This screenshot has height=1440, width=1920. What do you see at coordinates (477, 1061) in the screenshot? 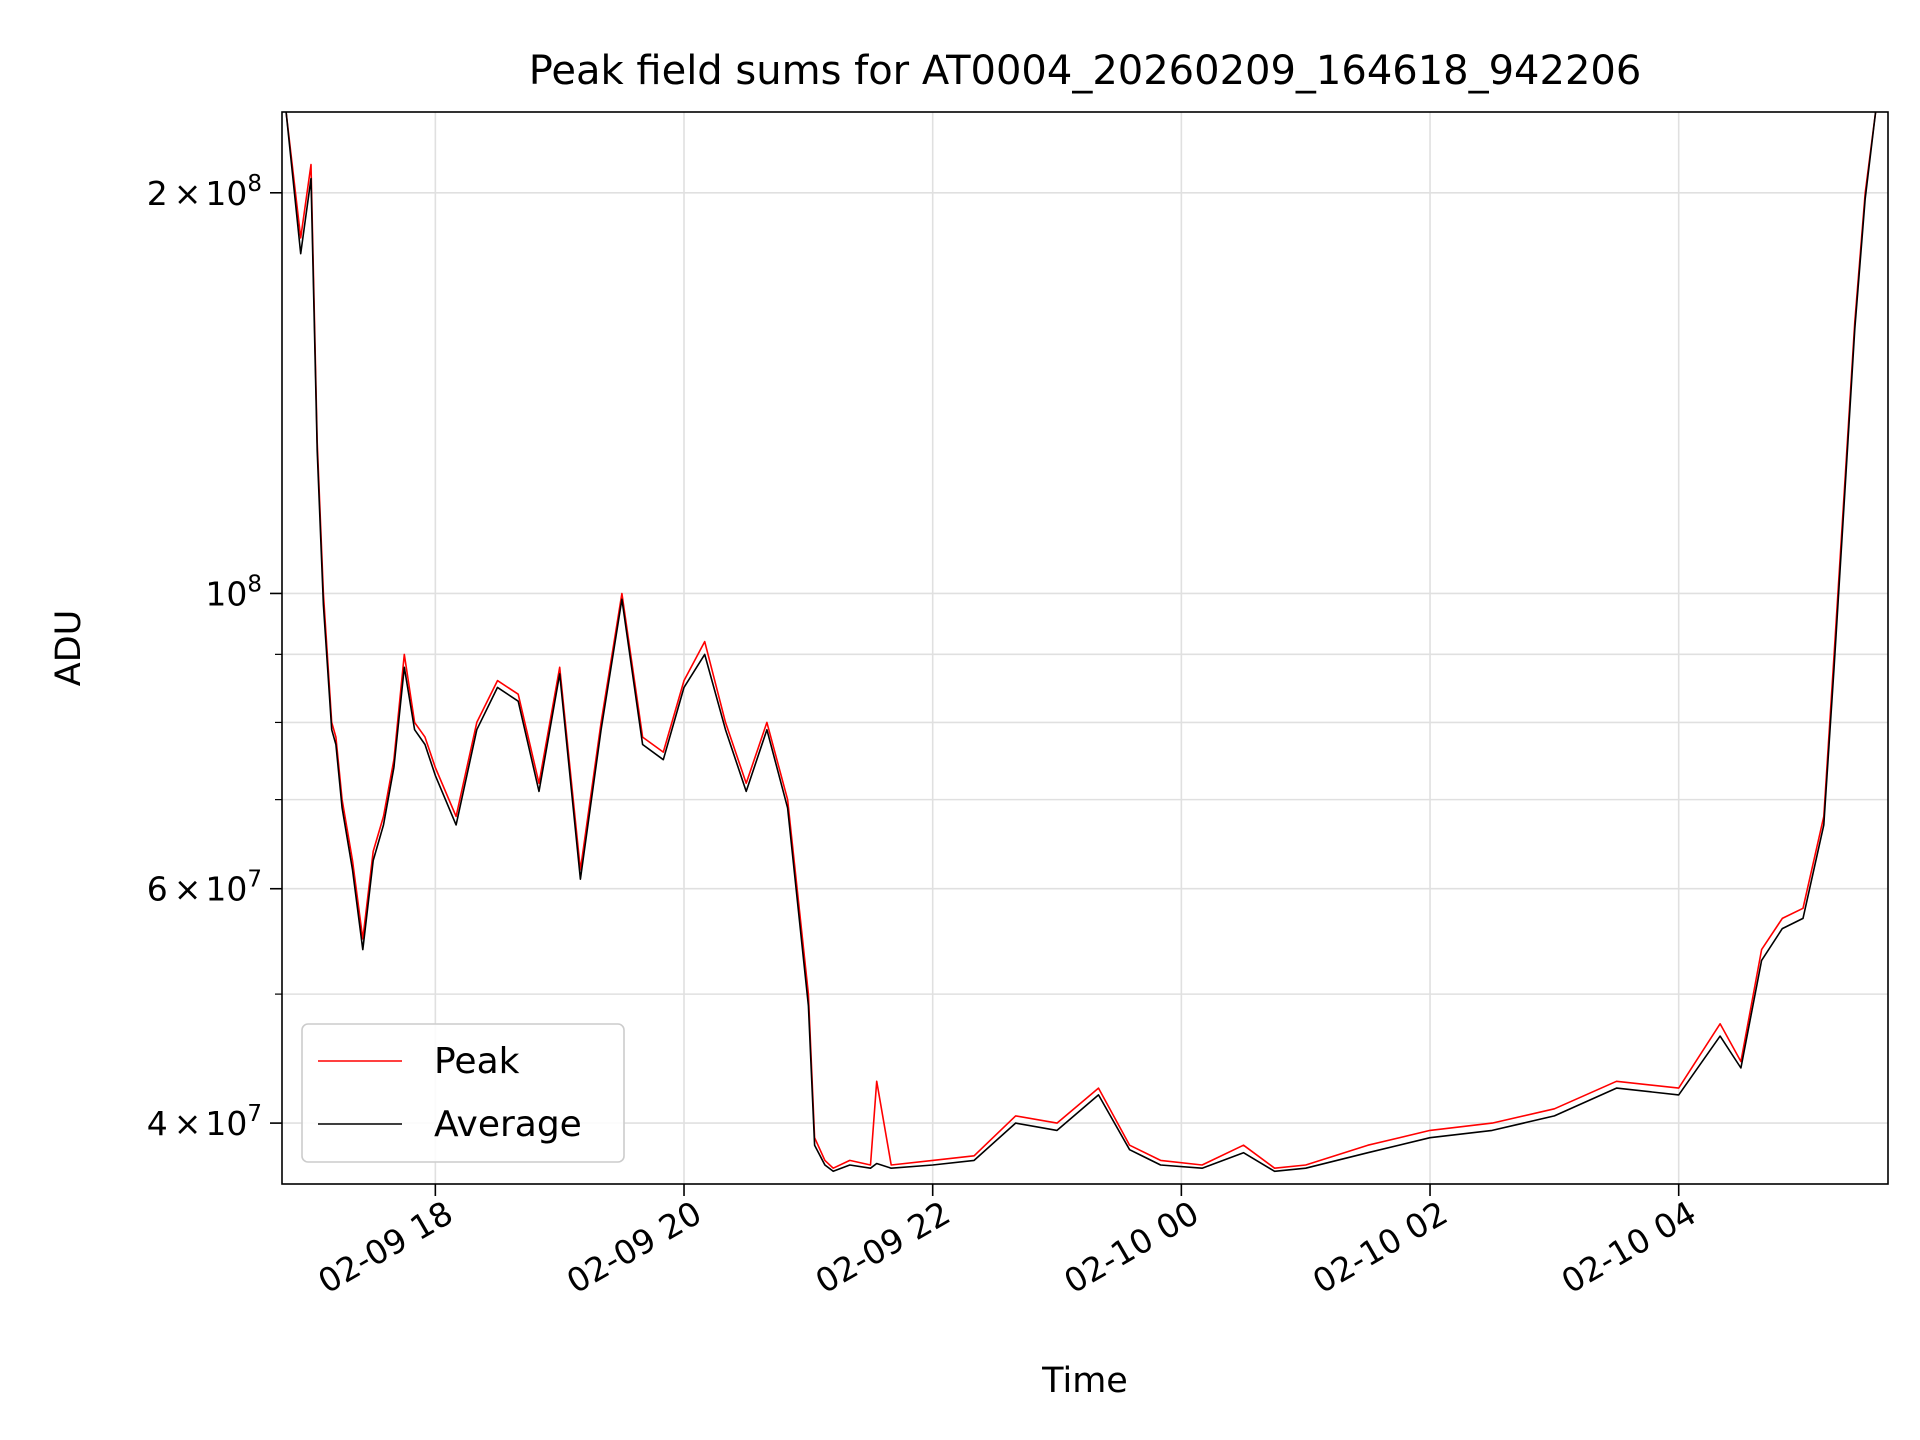
I see `legend-label: Peak` at bounding box center [477, 1061].